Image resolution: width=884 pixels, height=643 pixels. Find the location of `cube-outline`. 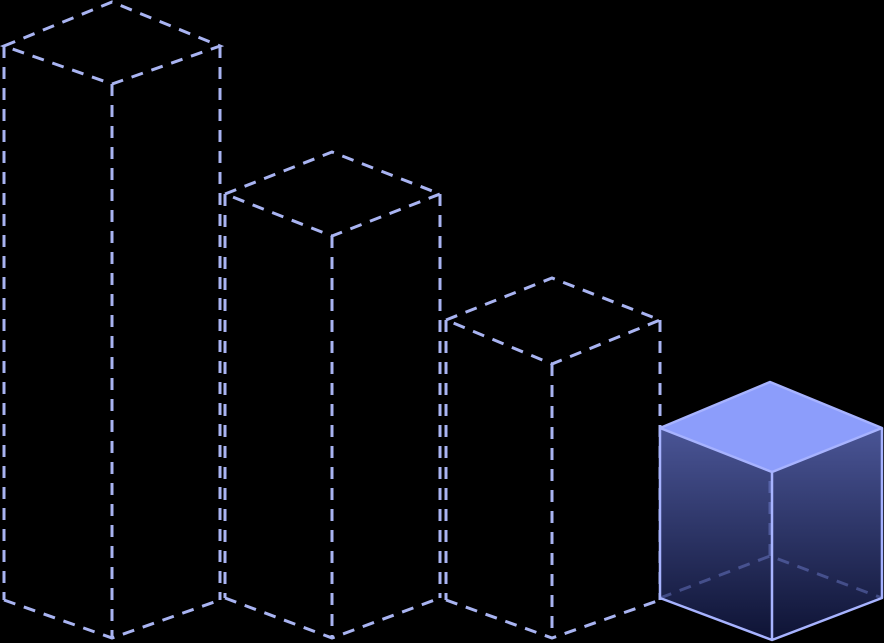

cube-outline is located at coordinates (771, 511).